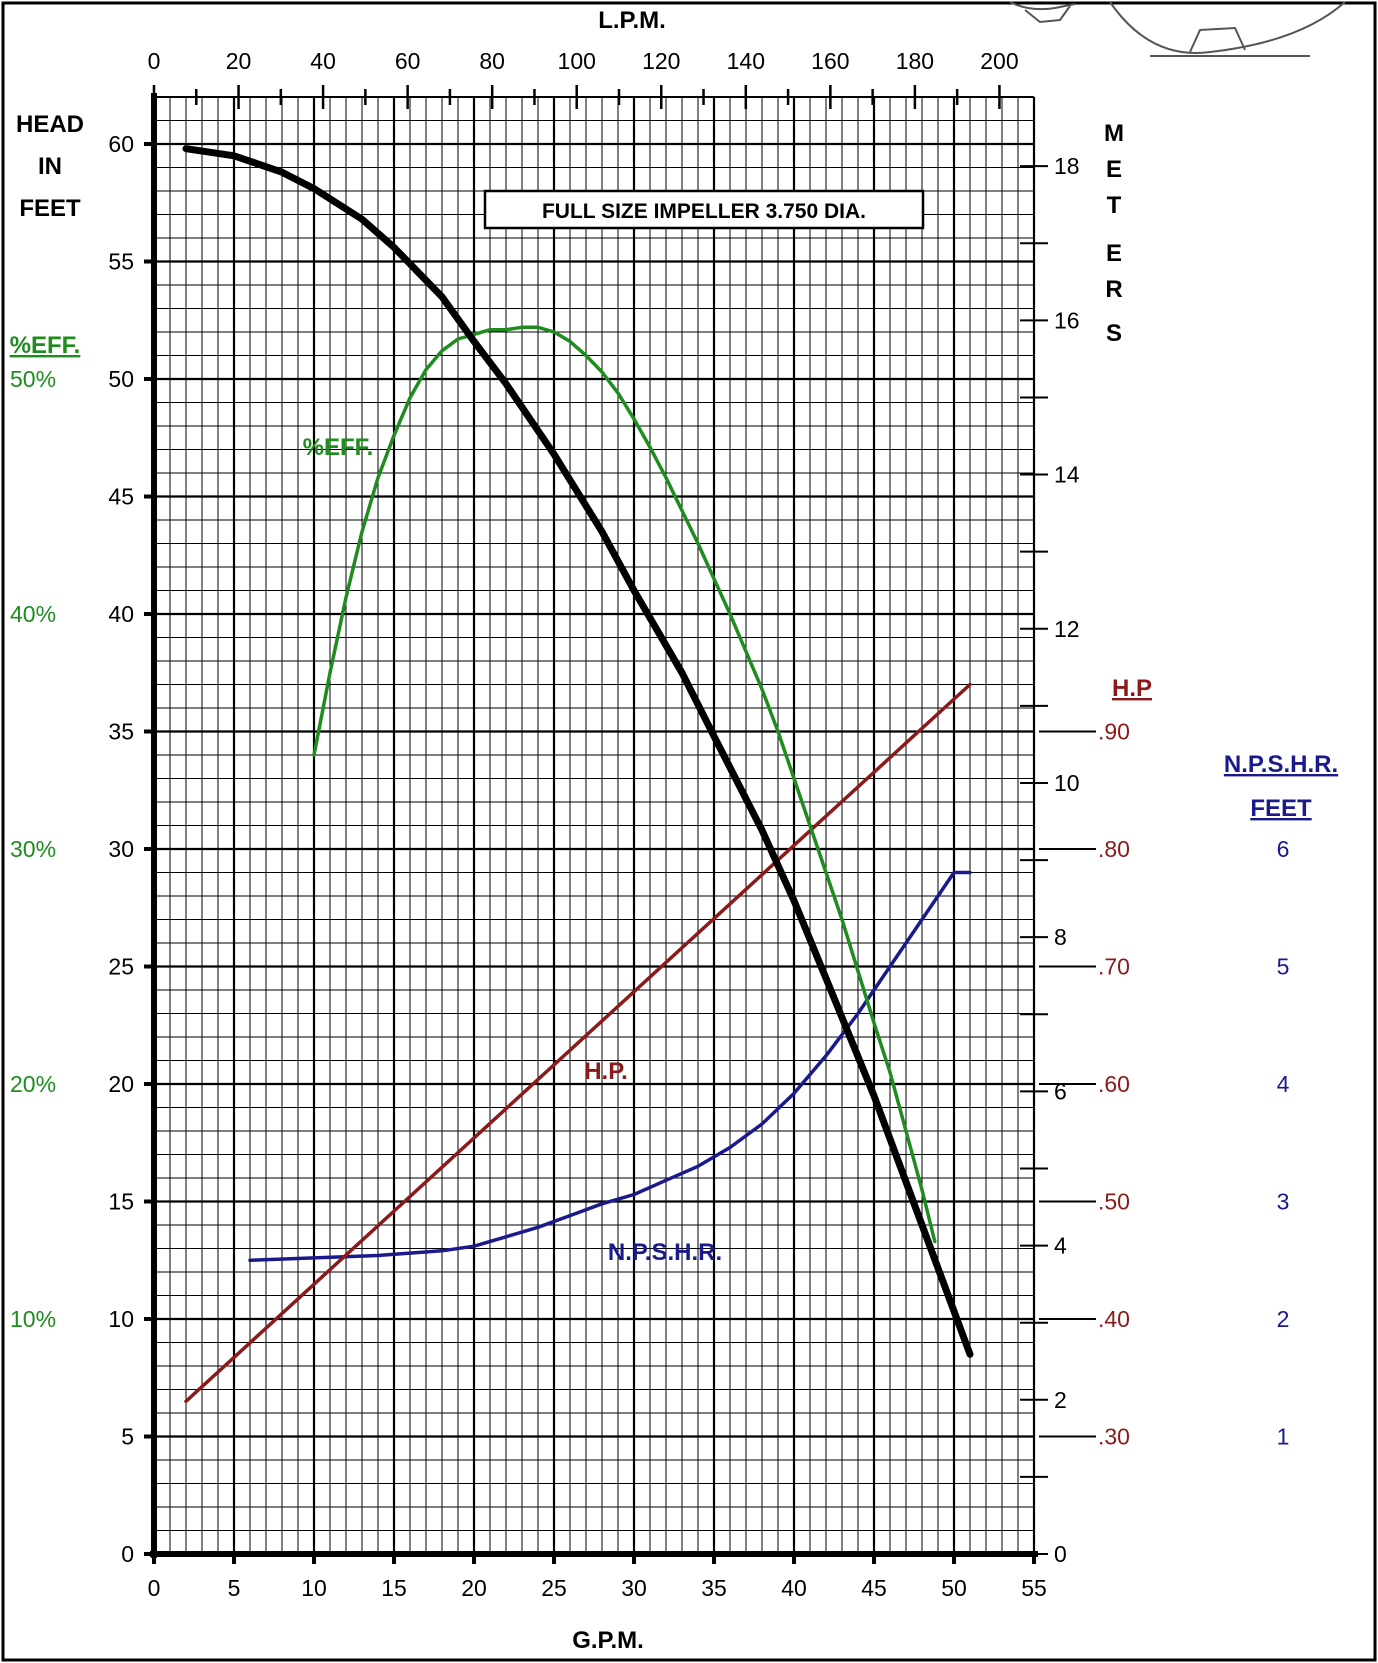 The image size is (1378, 1663). I want to click on gpm-tick-label: 5, so click(234, 1588).